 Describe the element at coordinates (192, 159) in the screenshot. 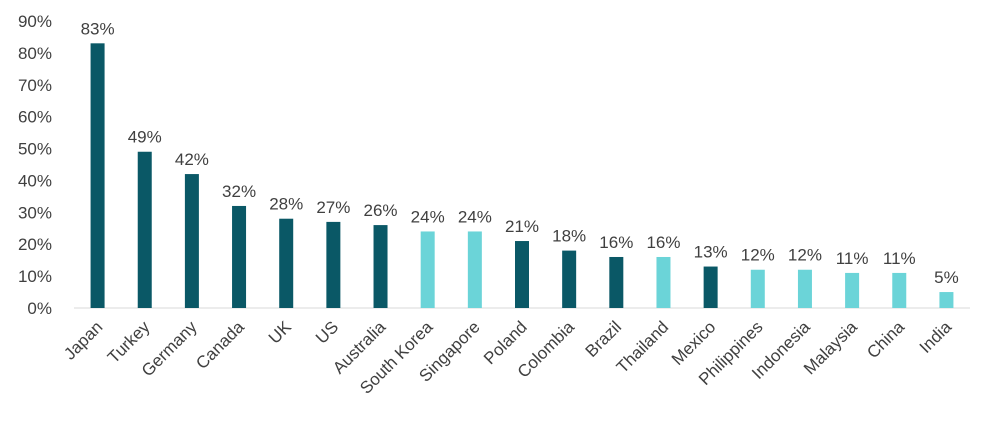

I see `data-label: 42%` at that location.